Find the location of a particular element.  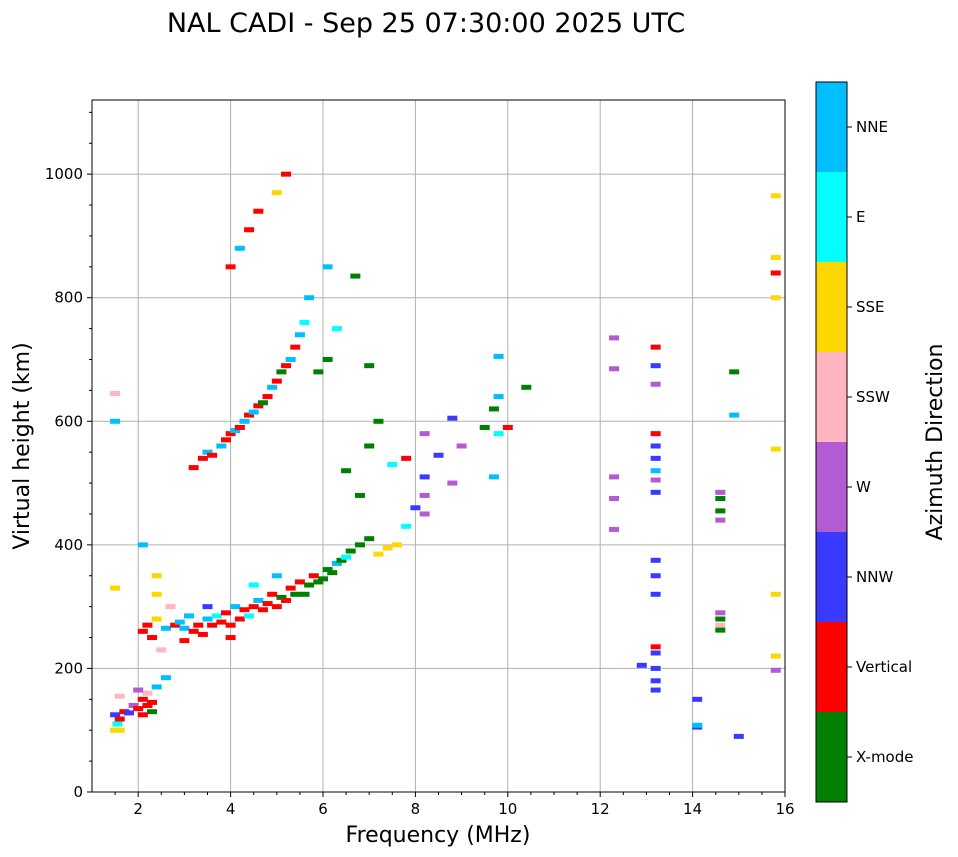

colorbar-label: W is located at coordinates (863, 487).